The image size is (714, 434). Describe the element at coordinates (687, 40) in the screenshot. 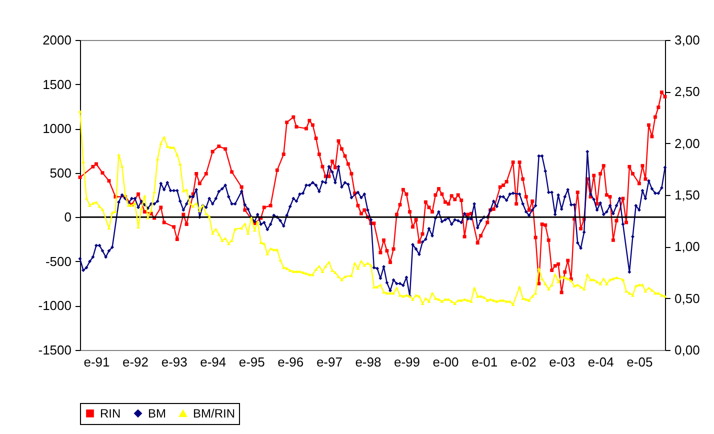

I see `y2-tick-label: 3,00` at that location.